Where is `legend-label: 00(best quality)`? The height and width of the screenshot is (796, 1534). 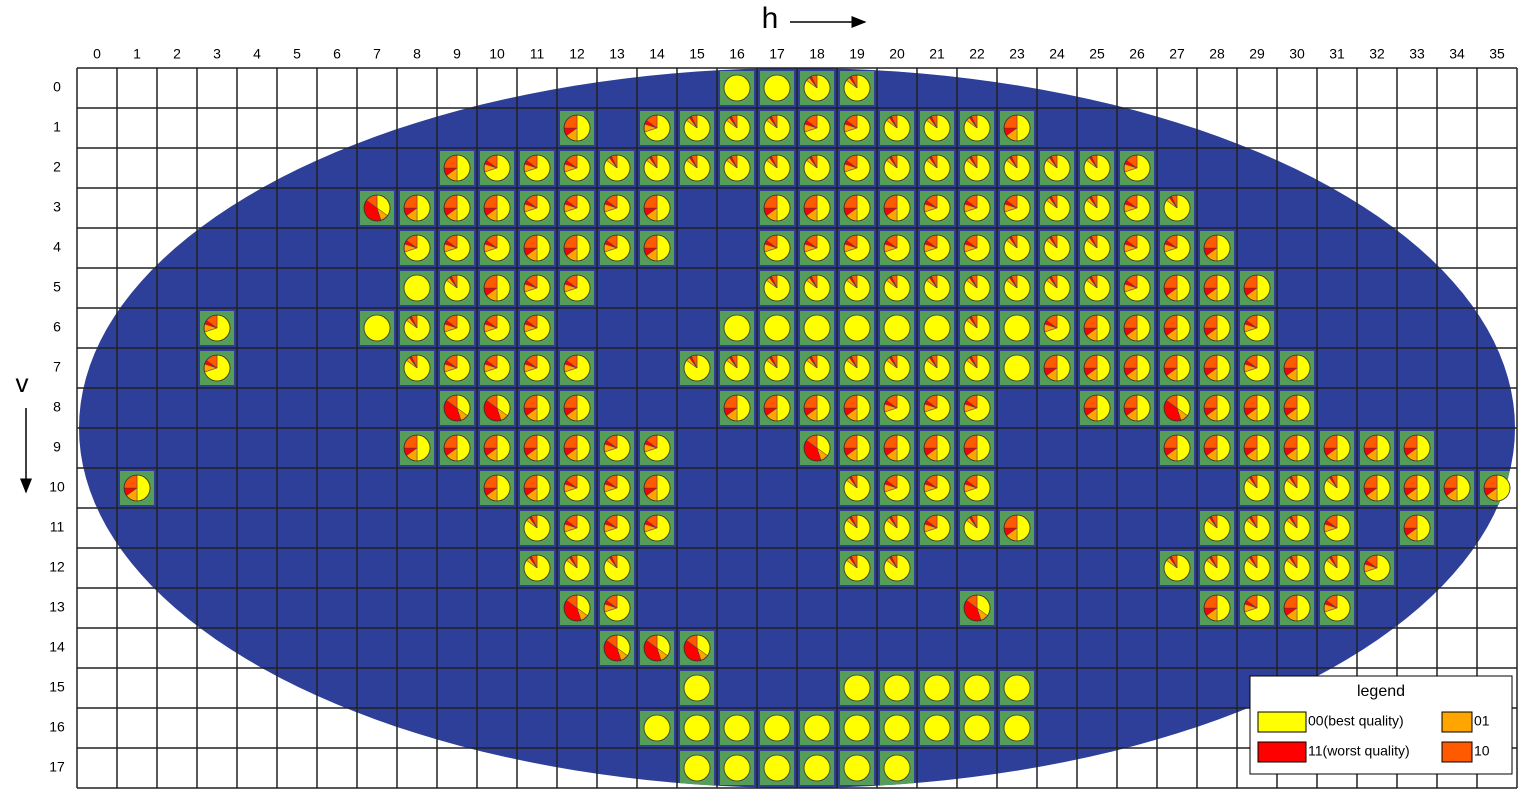 legend-label: 00(best quality) is located at coordinates (1356, 721).